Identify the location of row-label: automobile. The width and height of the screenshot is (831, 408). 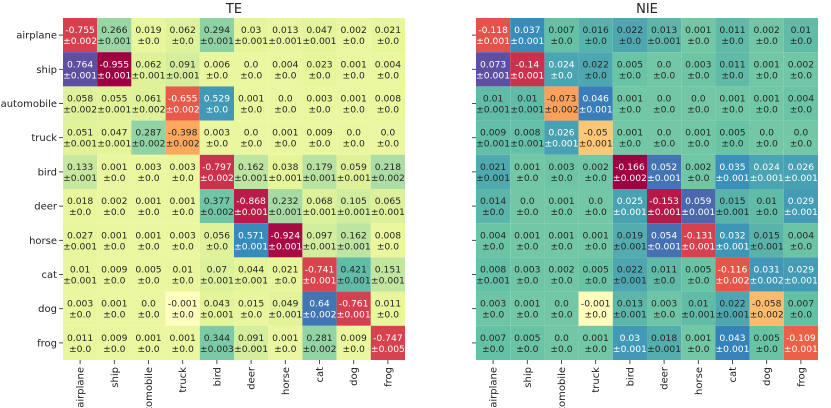
(29, 104).